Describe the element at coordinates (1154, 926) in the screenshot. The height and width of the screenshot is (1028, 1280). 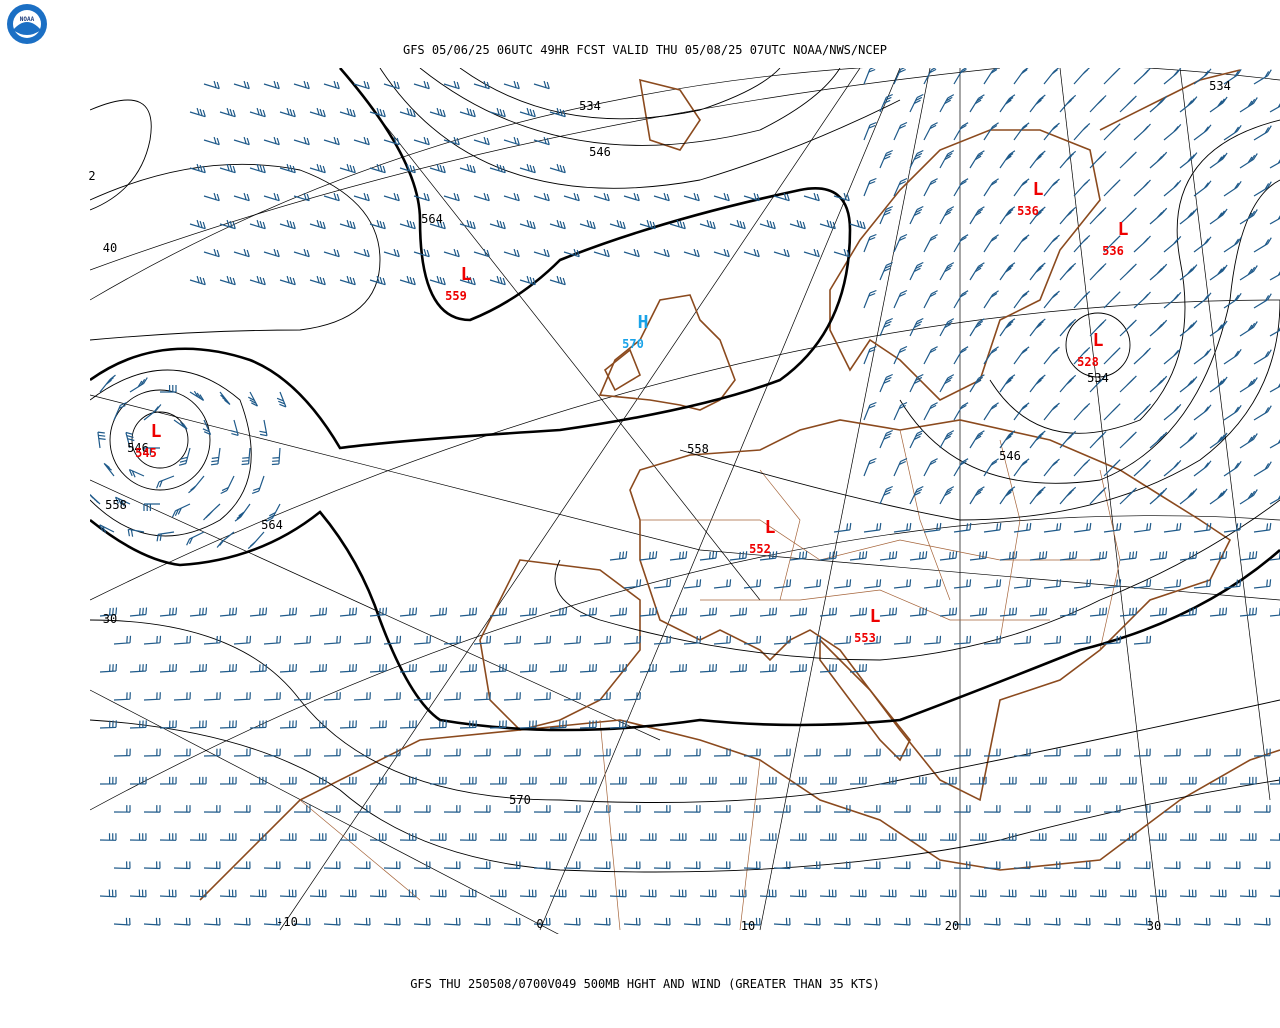
I see `longitude-label: 30` at that location.